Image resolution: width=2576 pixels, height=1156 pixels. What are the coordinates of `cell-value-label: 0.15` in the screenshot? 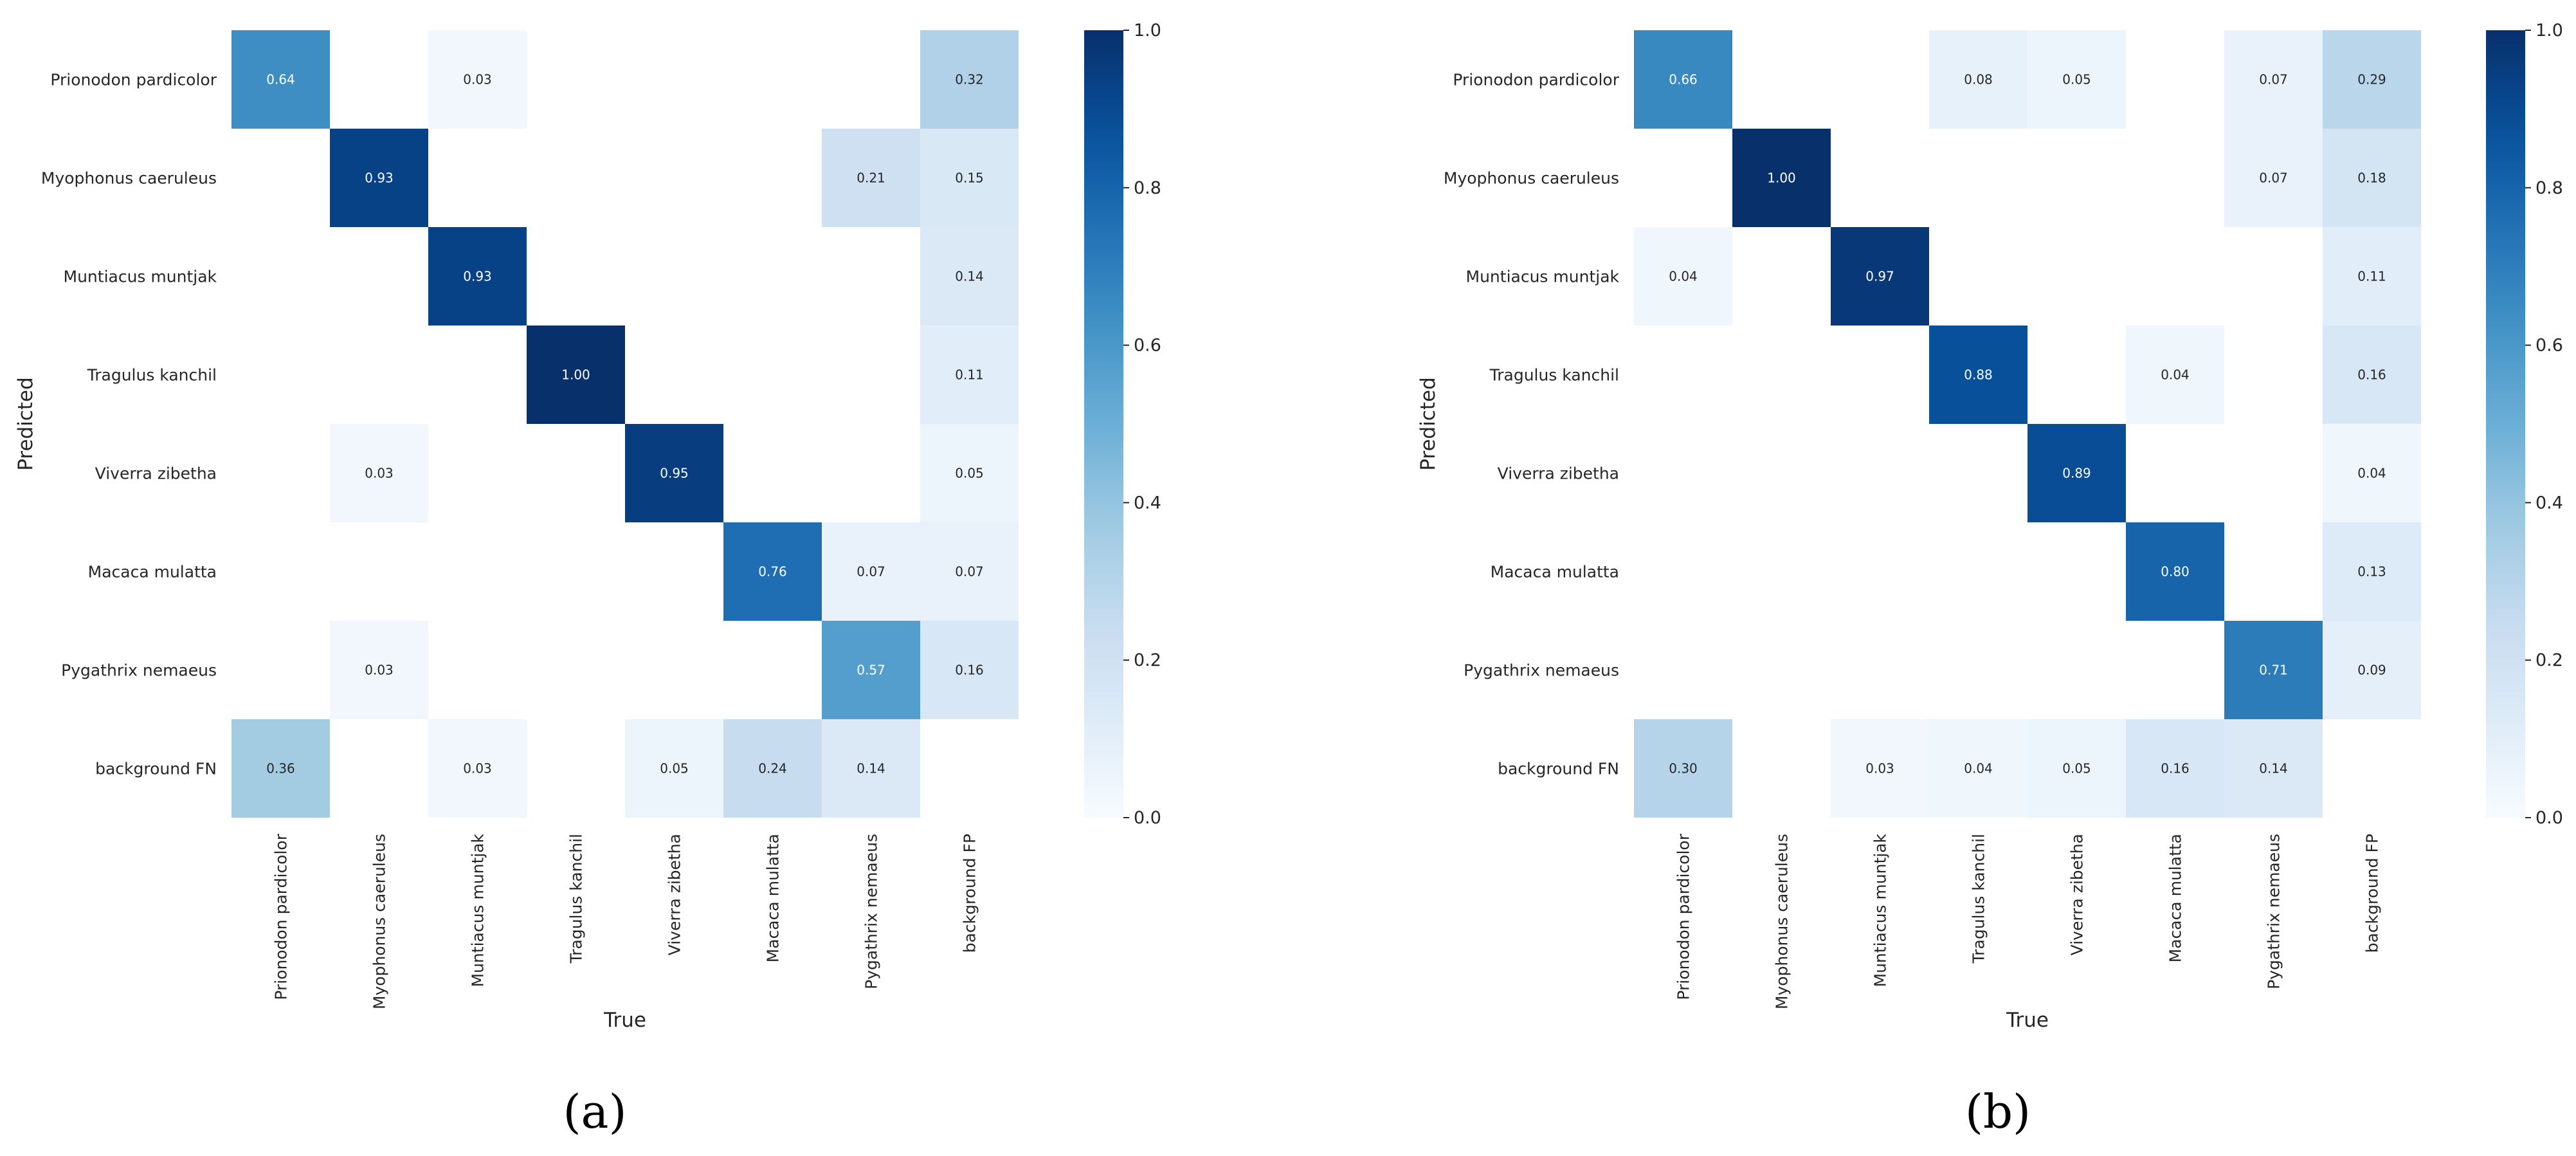 It's located at (969, 178).